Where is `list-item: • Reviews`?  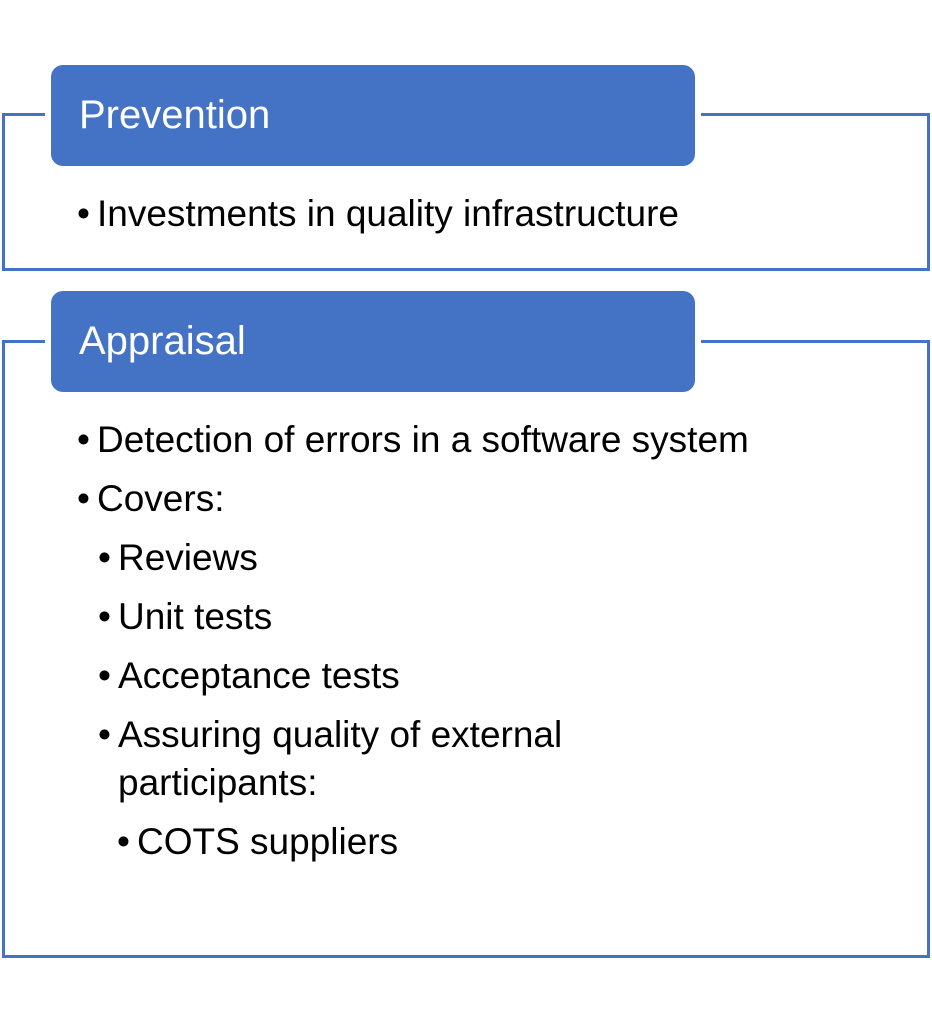
list-item: • Reviews is located at coordinates (466, 558).